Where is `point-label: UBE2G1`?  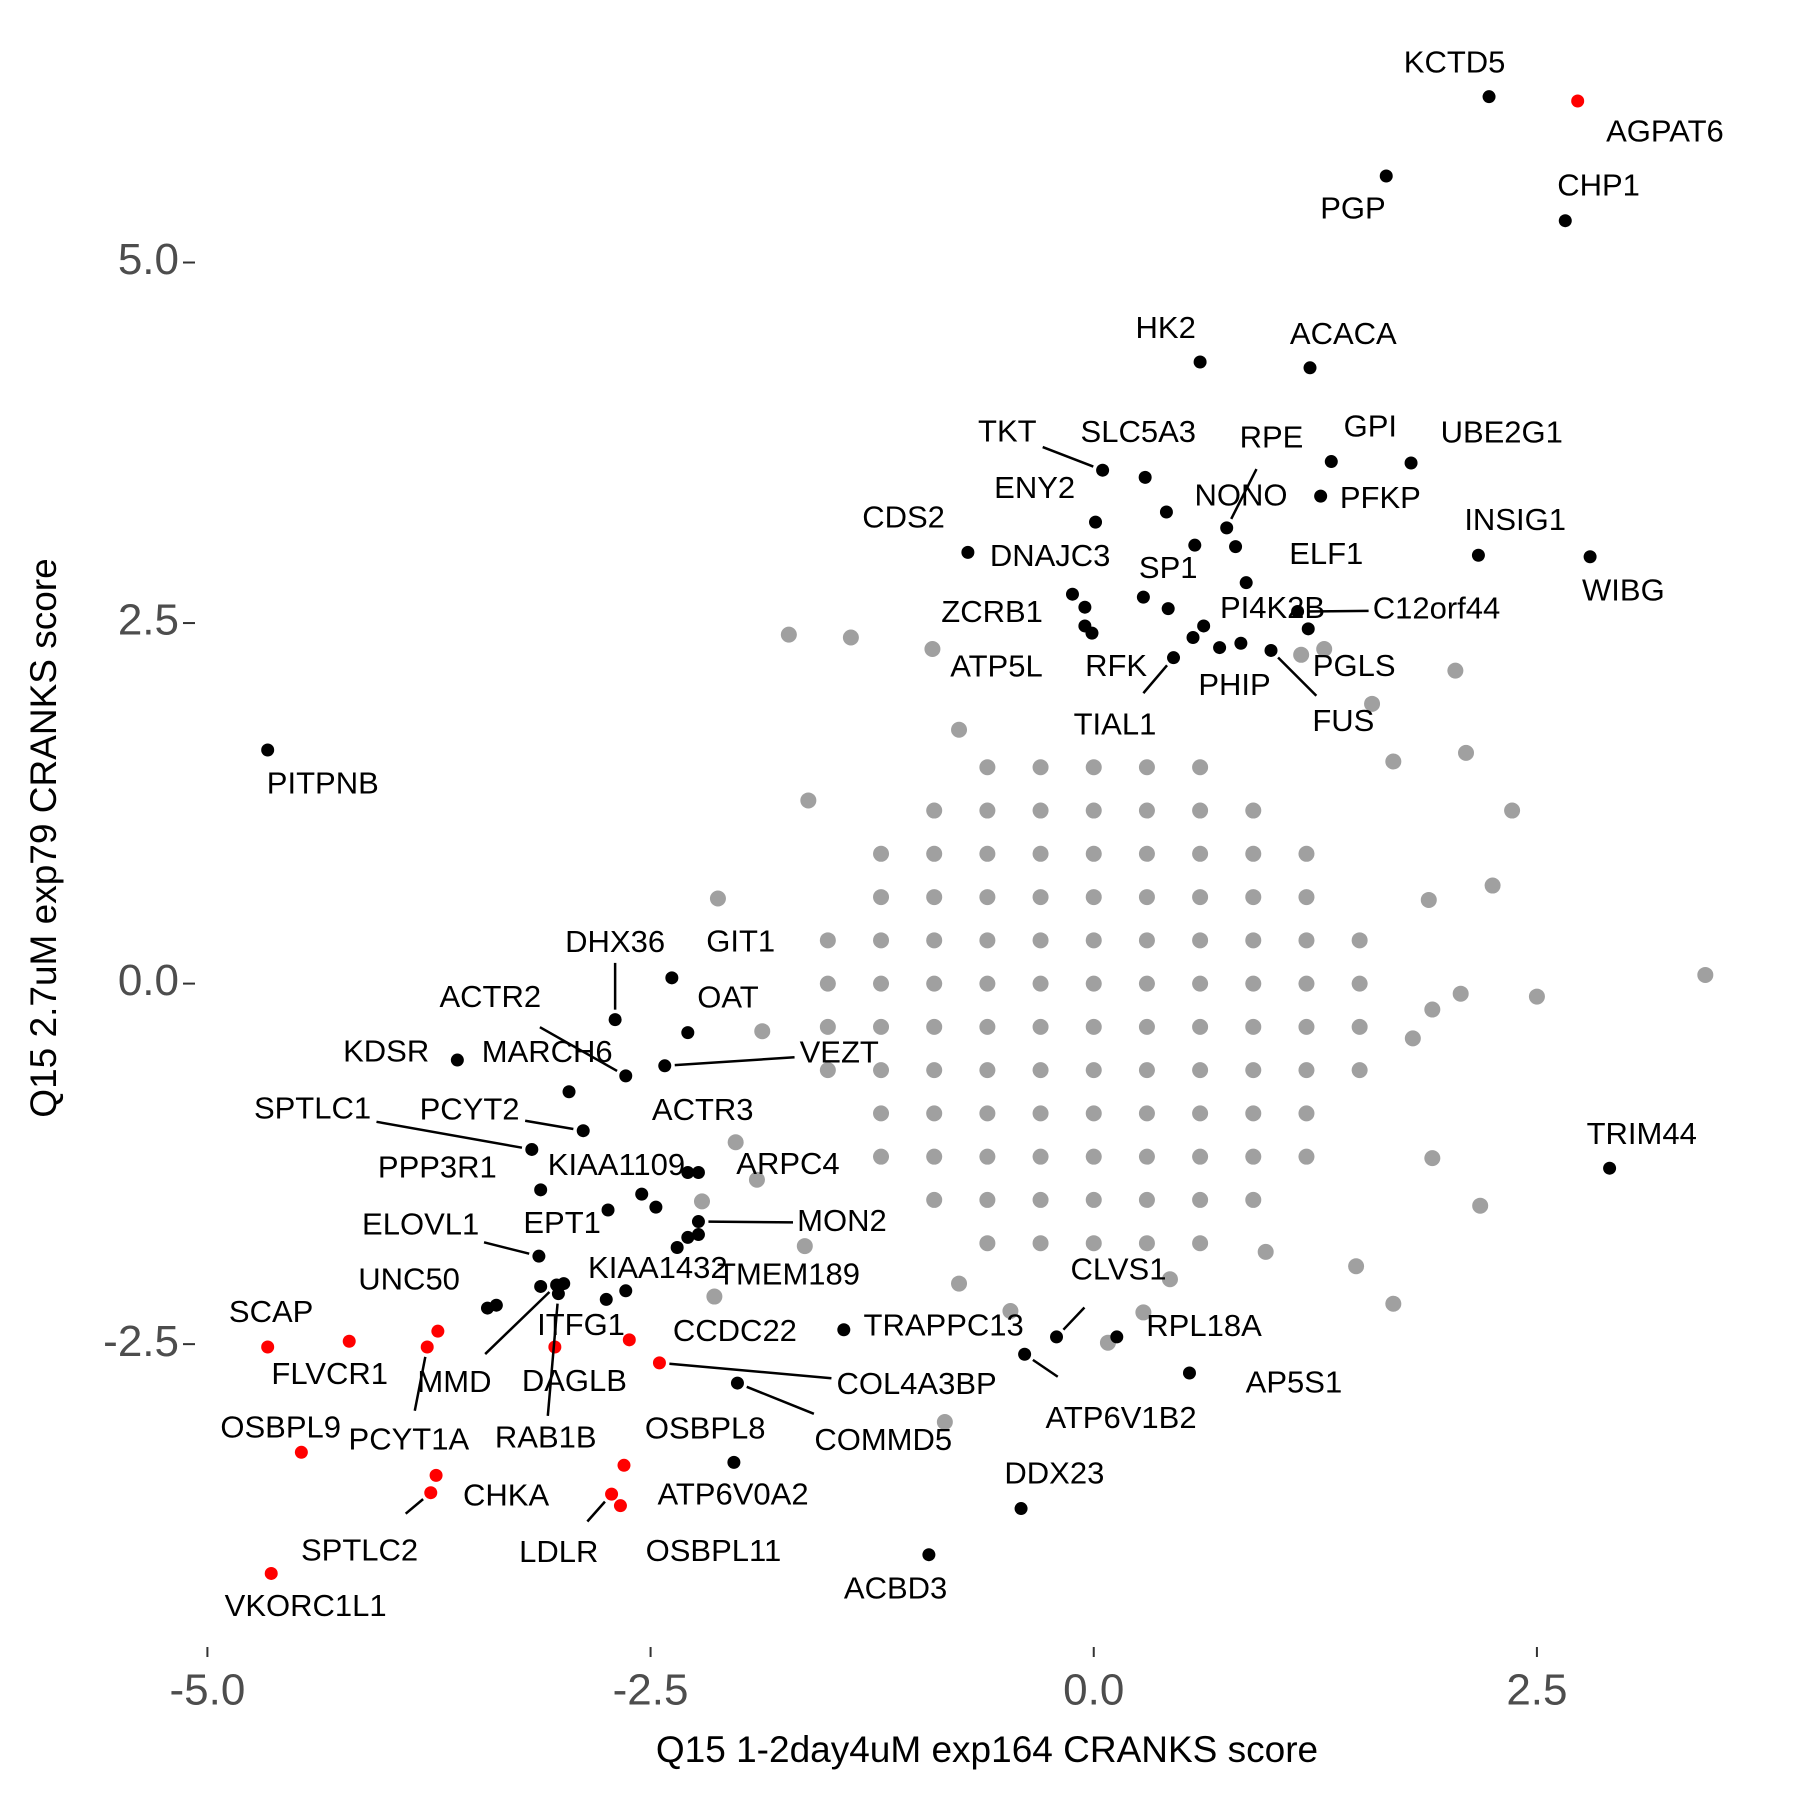
point-label: UBE2G1 is located at coordinates (1502, 431).